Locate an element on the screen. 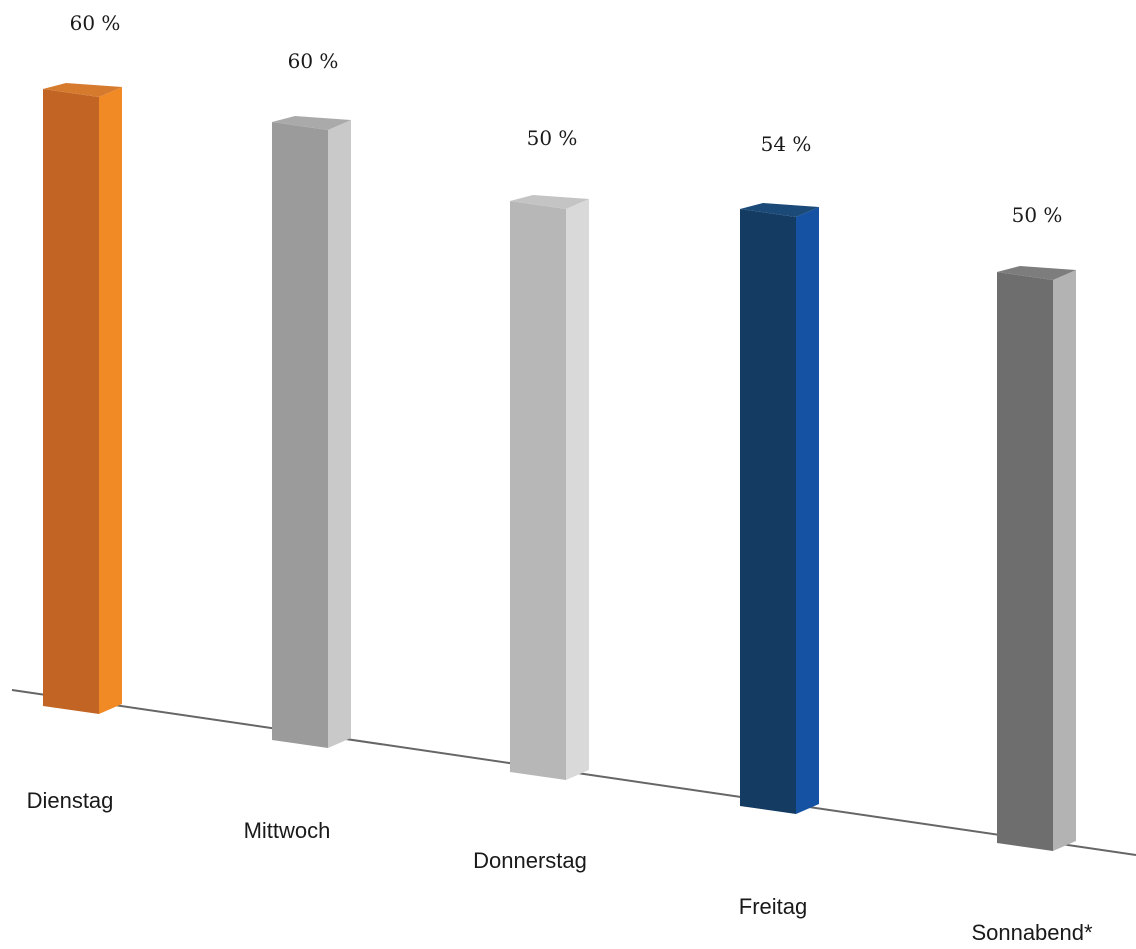  bar-front-freitag is located at coordinates (768, 511).